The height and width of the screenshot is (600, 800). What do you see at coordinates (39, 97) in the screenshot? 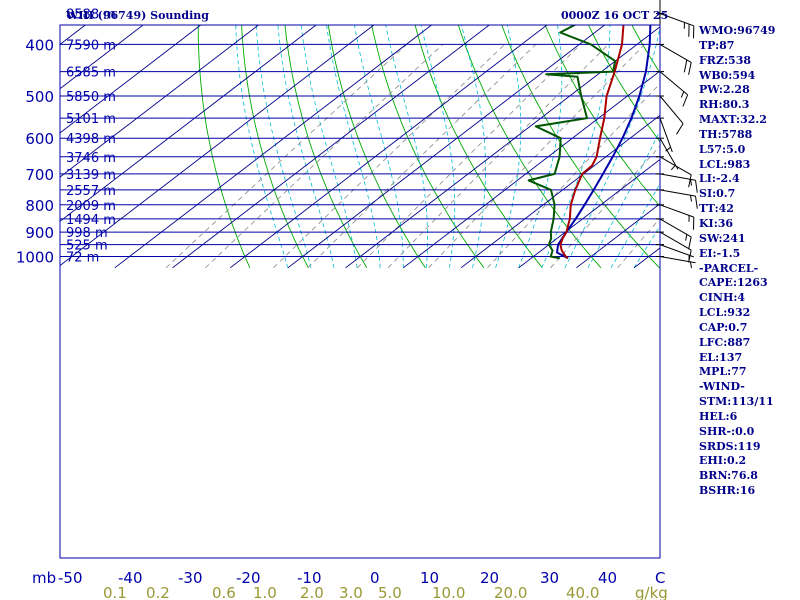
I see `pressure-tick-label: 500` at bounding box center [39, 97].